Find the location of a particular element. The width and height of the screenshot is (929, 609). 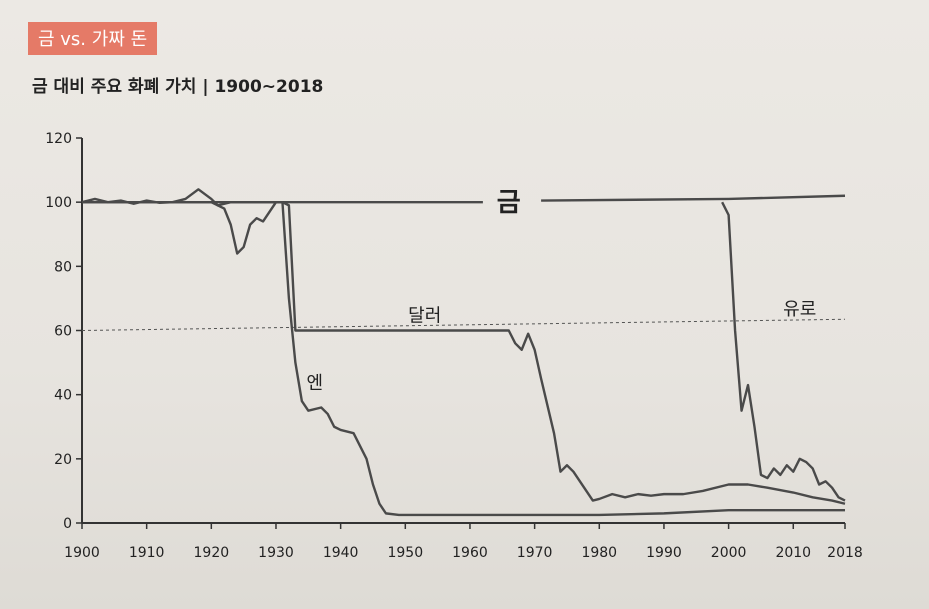

y-tick-label: 80 is located at coordinates (63, 267).